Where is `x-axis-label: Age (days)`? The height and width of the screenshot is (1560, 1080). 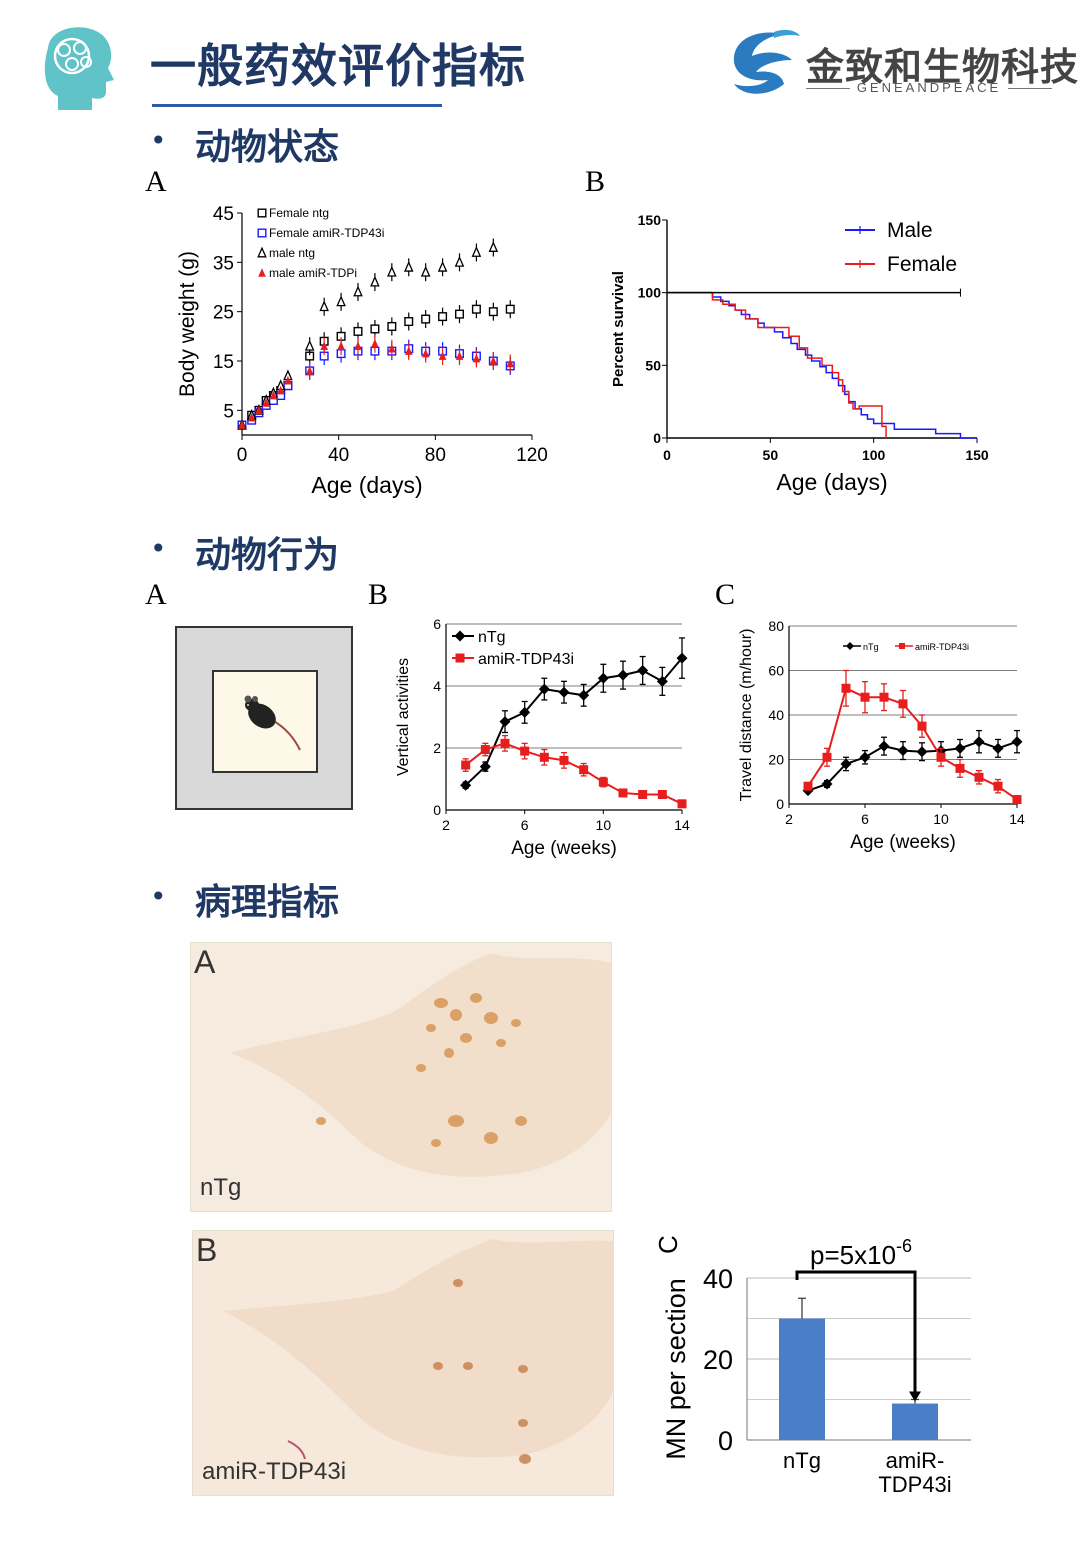
x-axis-label: Age (days) is located at coordinates (366, 485).